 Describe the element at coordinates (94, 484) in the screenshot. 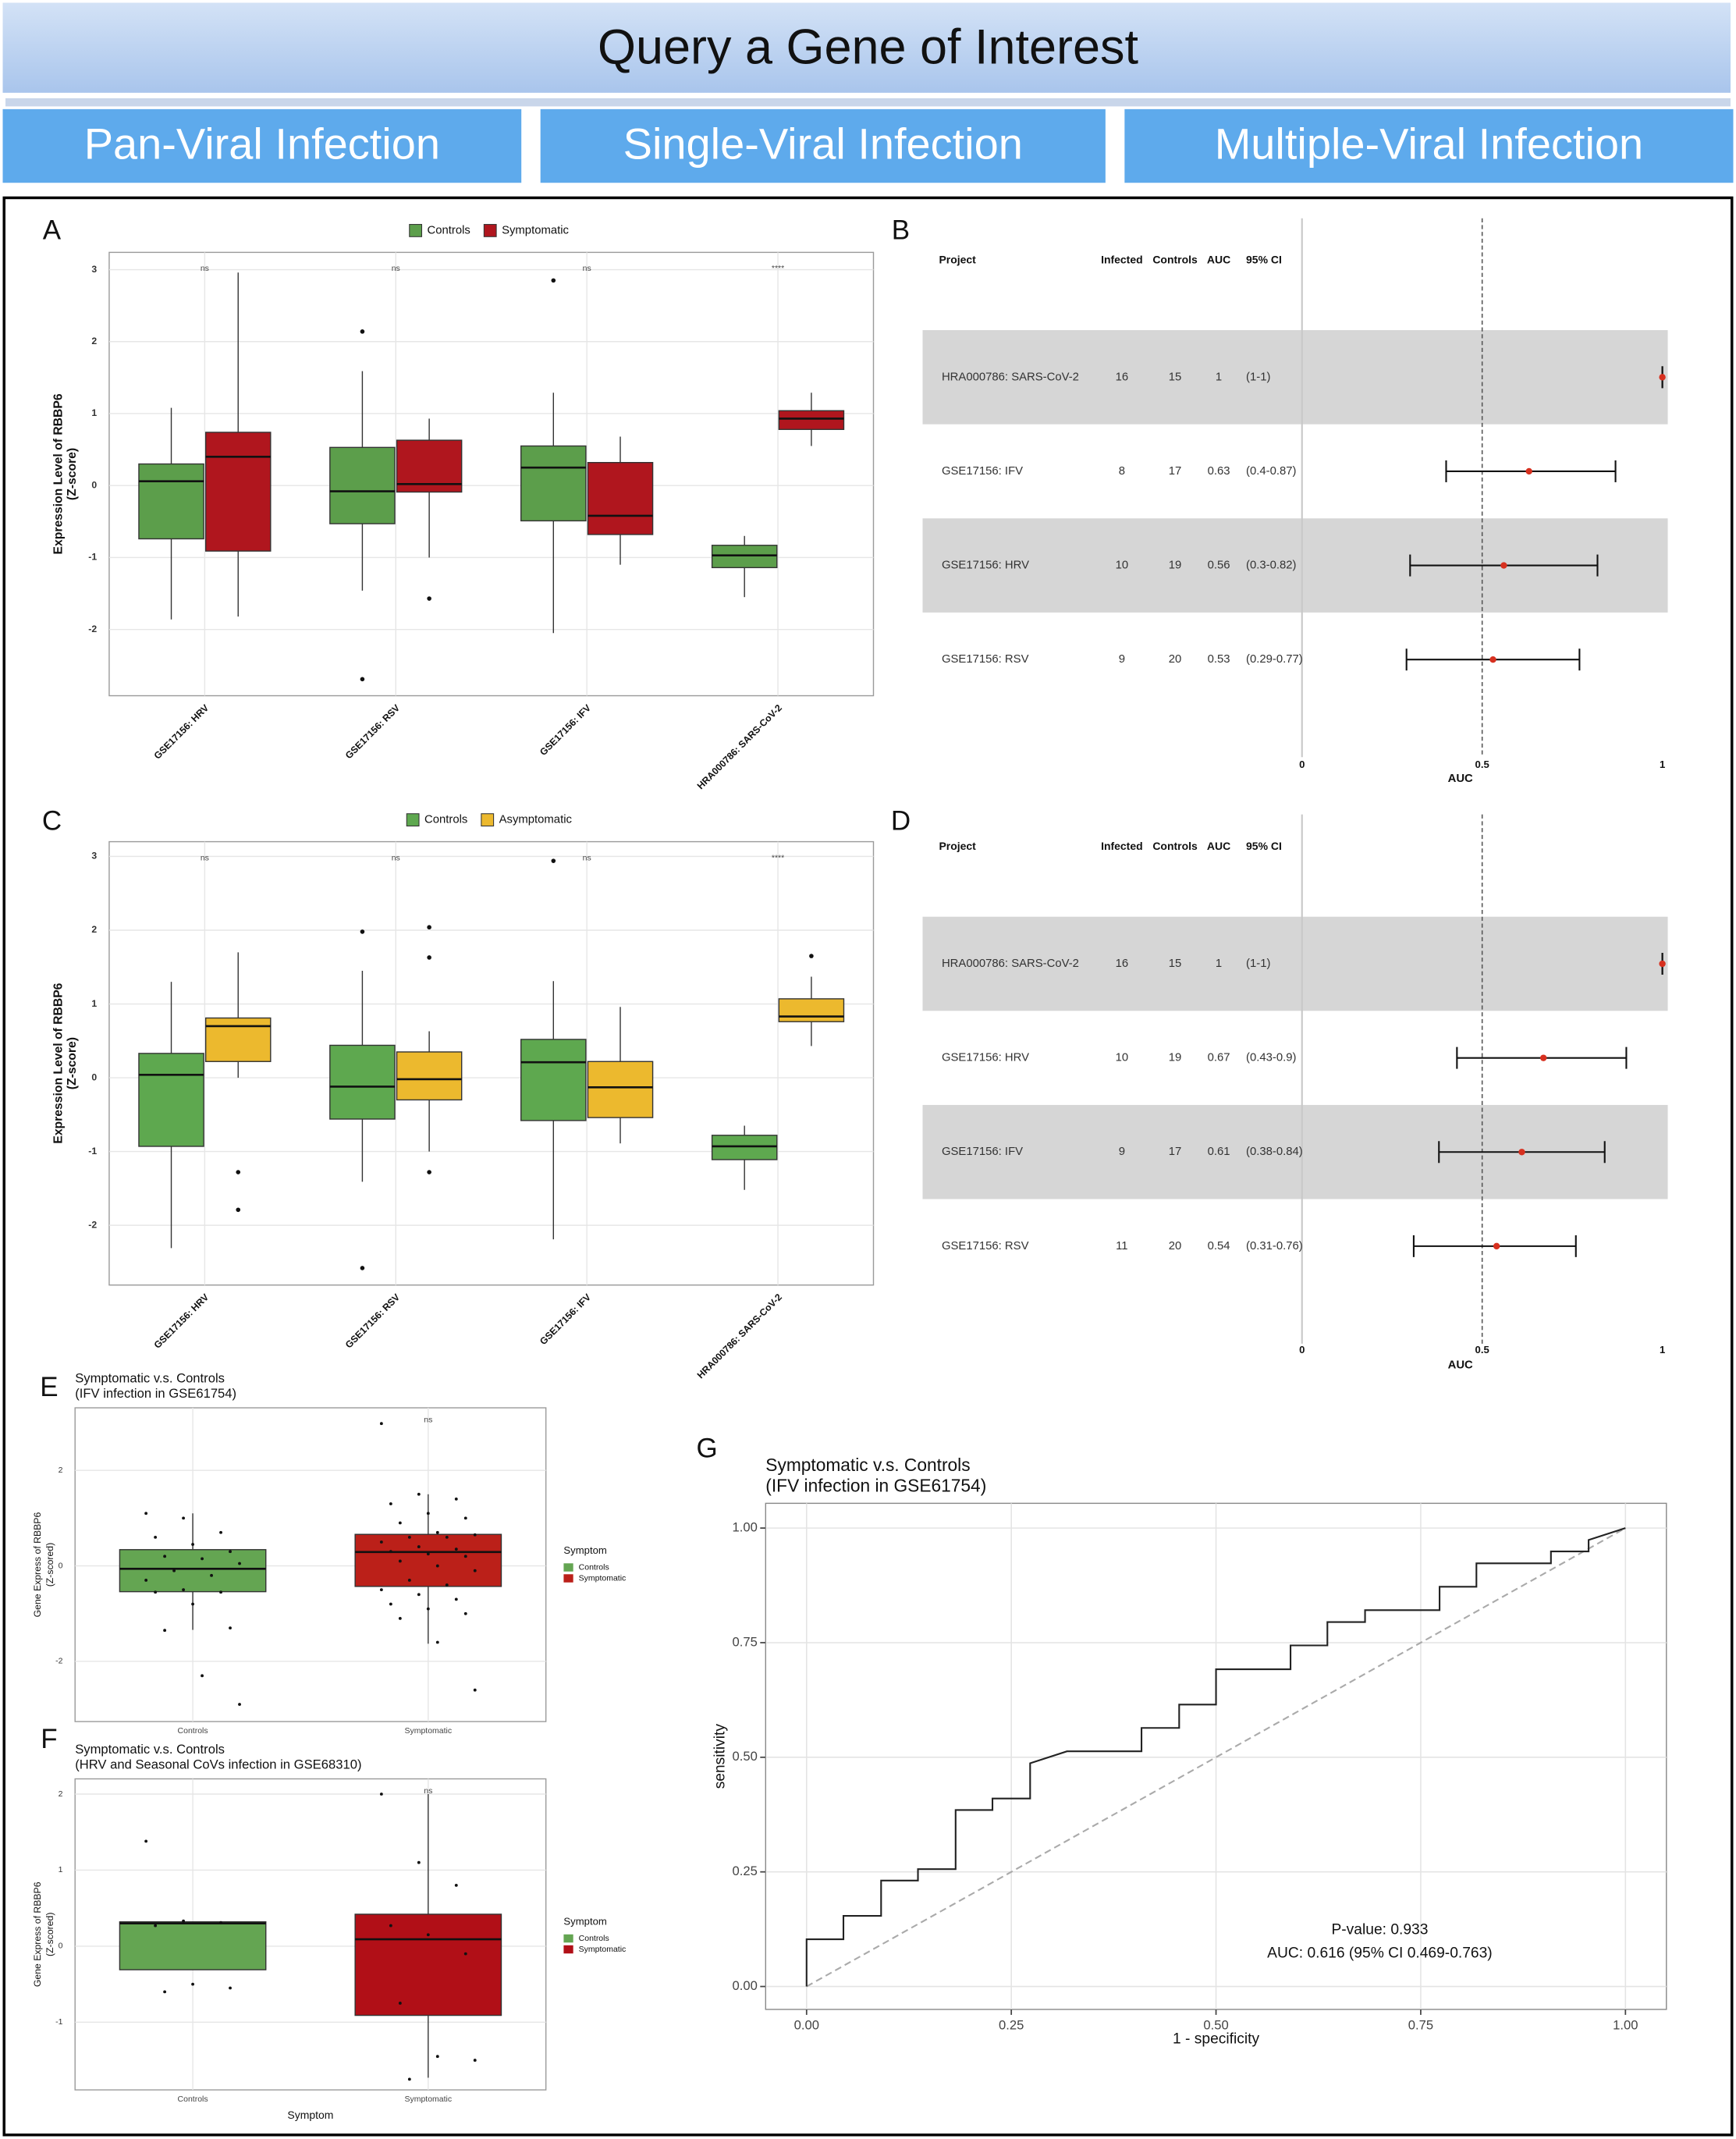

I see `y-tick-label: 0` at that location.